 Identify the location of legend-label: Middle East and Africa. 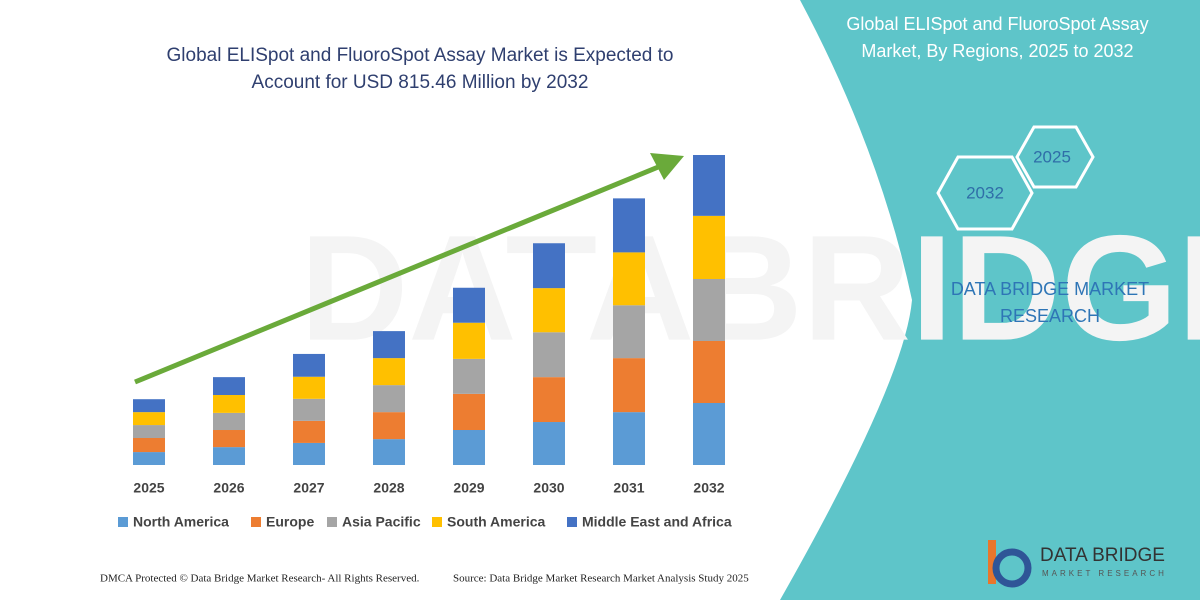
(657, 522).